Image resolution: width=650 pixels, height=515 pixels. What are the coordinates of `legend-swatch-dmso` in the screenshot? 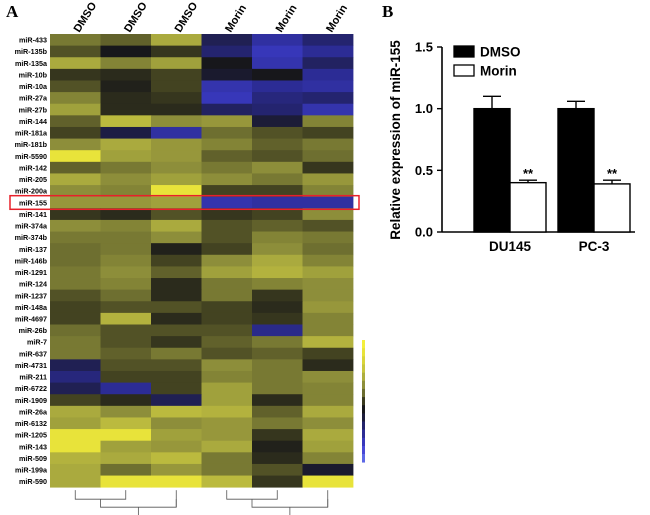 It's located at (464, 51).